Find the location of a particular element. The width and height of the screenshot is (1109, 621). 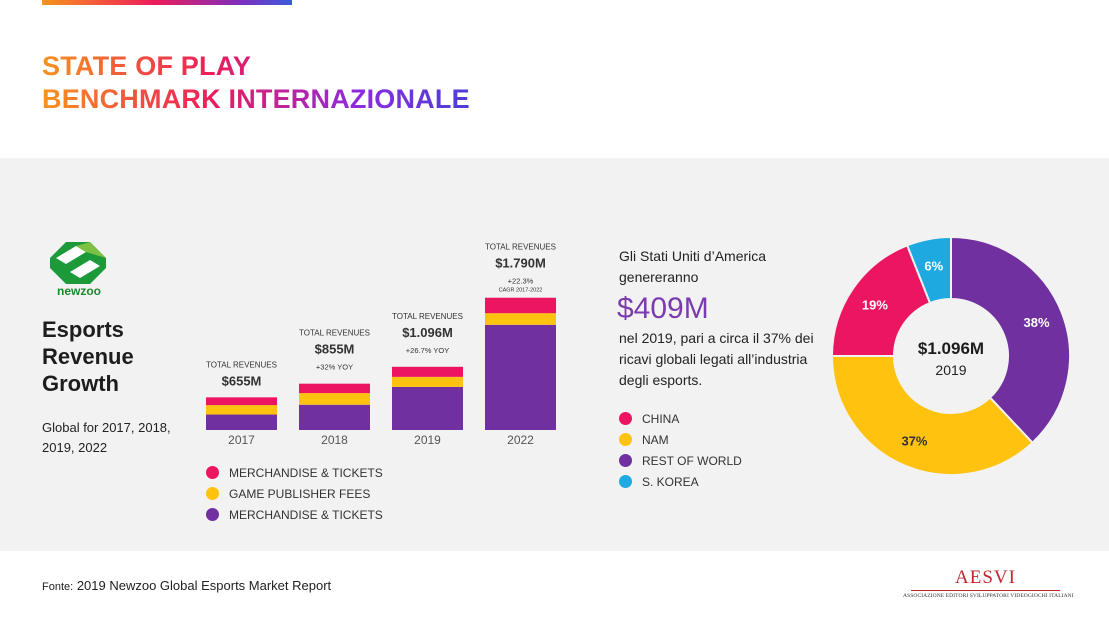

legend-label: CHINA is located at coordinates (661, 418).